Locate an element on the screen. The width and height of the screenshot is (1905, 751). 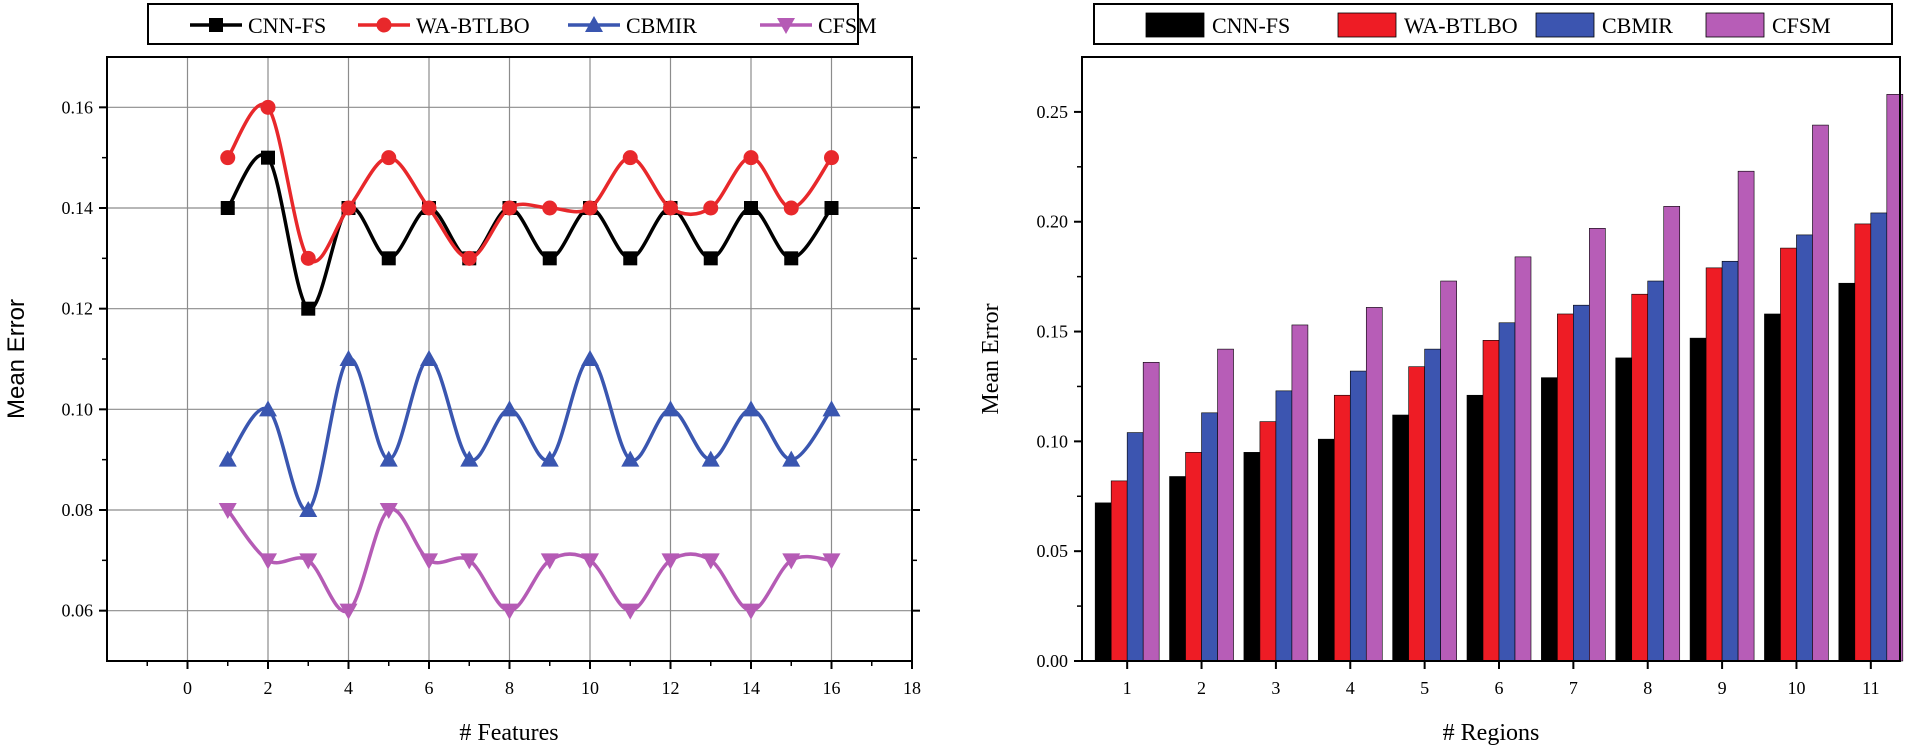
bar-chart-xlabel: # Regions is located at coordinates (1491, 733).